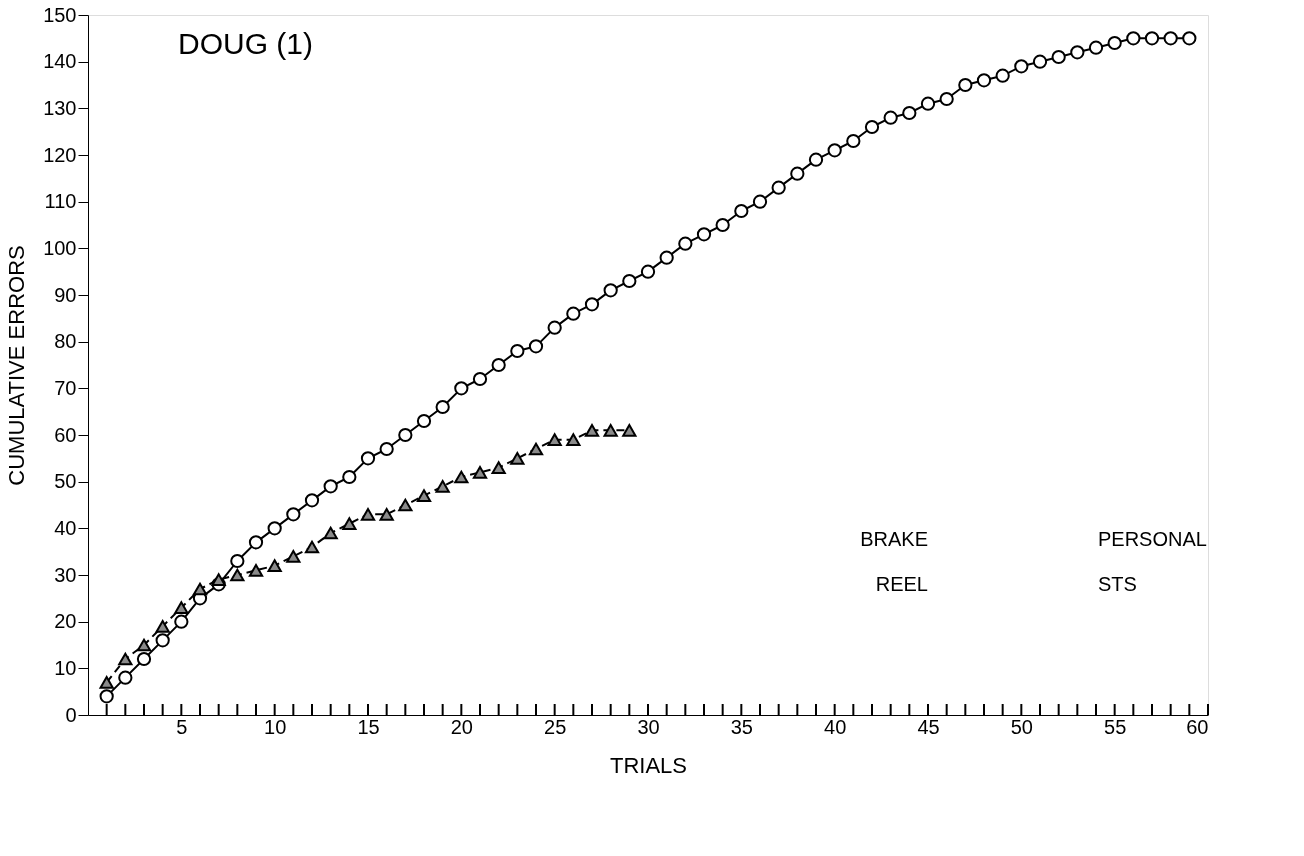 The height and width of the screenshot is (856, 1304). I want to click on annotation: STS, so click(1117, 584).